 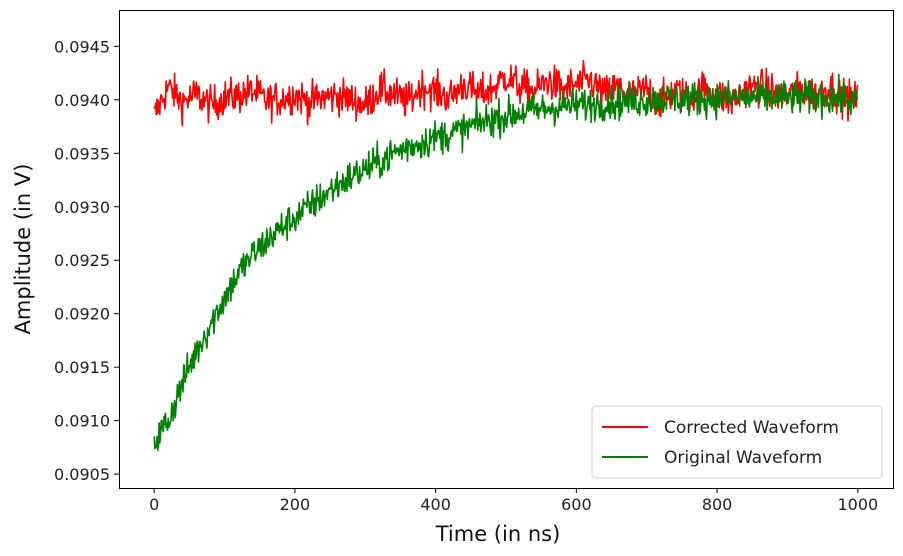 What do you see at coordinates (82, 100) in the screenshot?
I see `y-tick-label: 0.0940` at bounding box center [82, 100].